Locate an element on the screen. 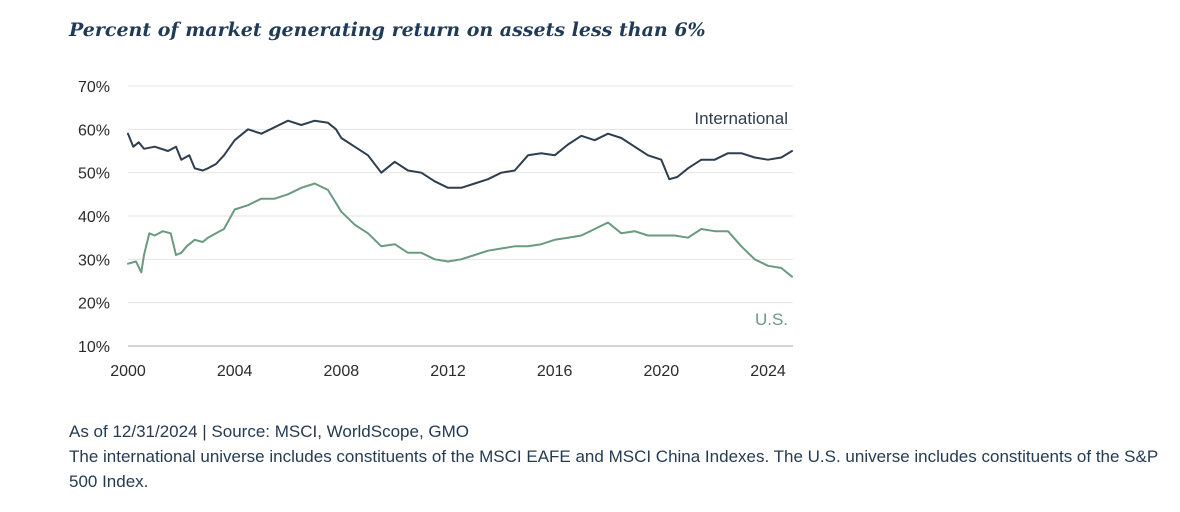 The width and height of the screenshot is (1180, 512). x-tick-label: 2020 is located at coordinates (662, 371).